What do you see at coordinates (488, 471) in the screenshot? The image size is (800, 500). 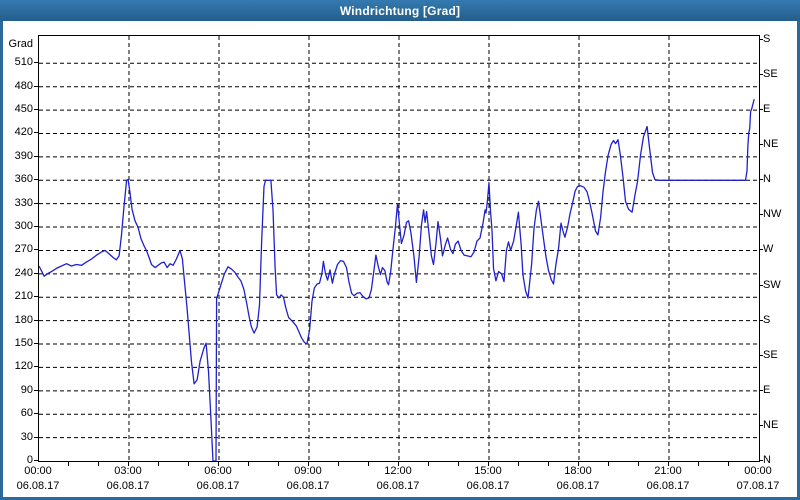 I see `x-axis-time-label: 15:00` at bounding box center [488, 471].